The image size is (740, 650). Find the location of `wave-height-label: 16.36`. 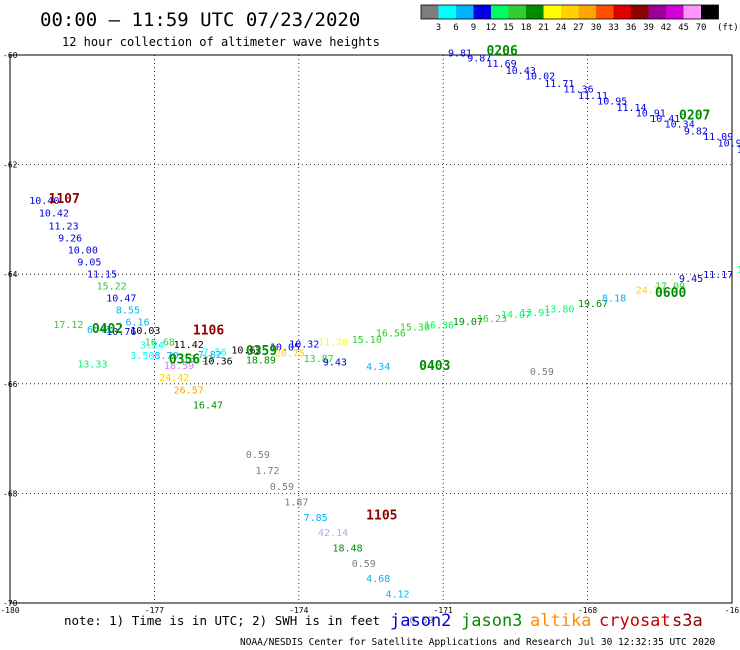

wave-height-label: 16.36 is located at coordinates (439, 325).